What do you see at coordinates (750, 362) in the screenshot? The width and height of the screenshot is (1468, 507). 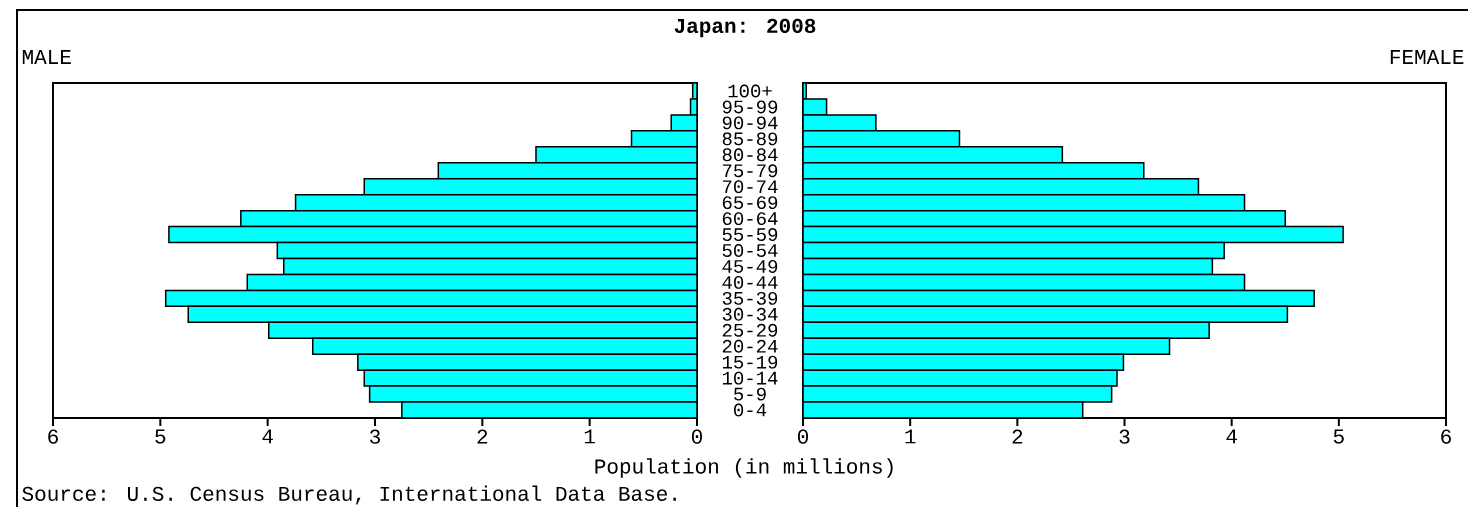 I see `y-tick-label: 15-19` at bounding box center [750, 362].